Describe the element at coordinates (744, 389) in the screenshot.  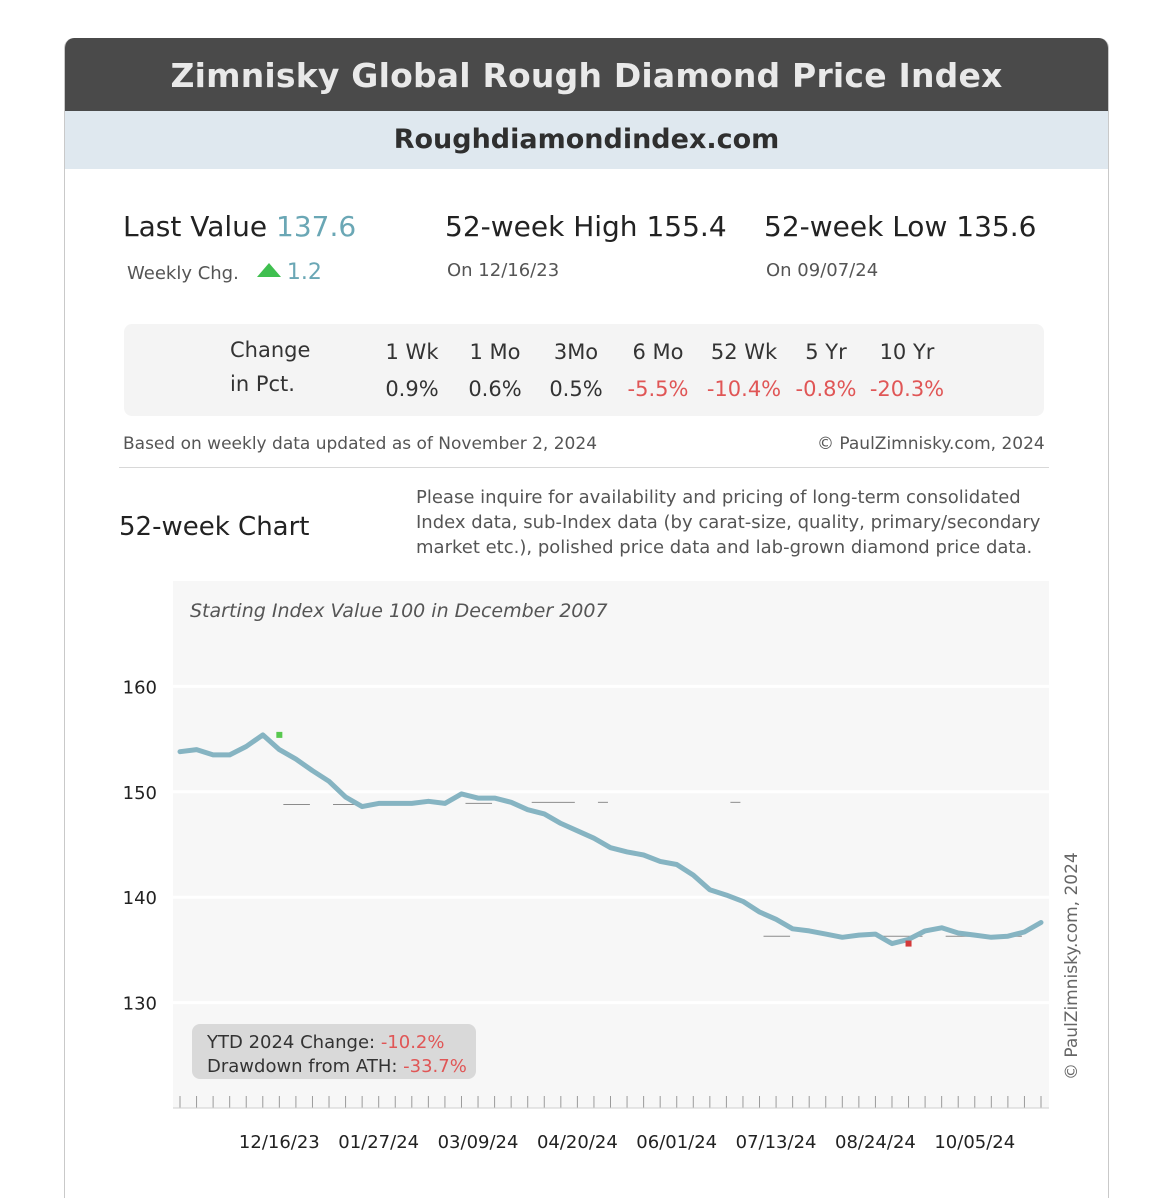
I see `change-col-value: -10.4%` at that location.